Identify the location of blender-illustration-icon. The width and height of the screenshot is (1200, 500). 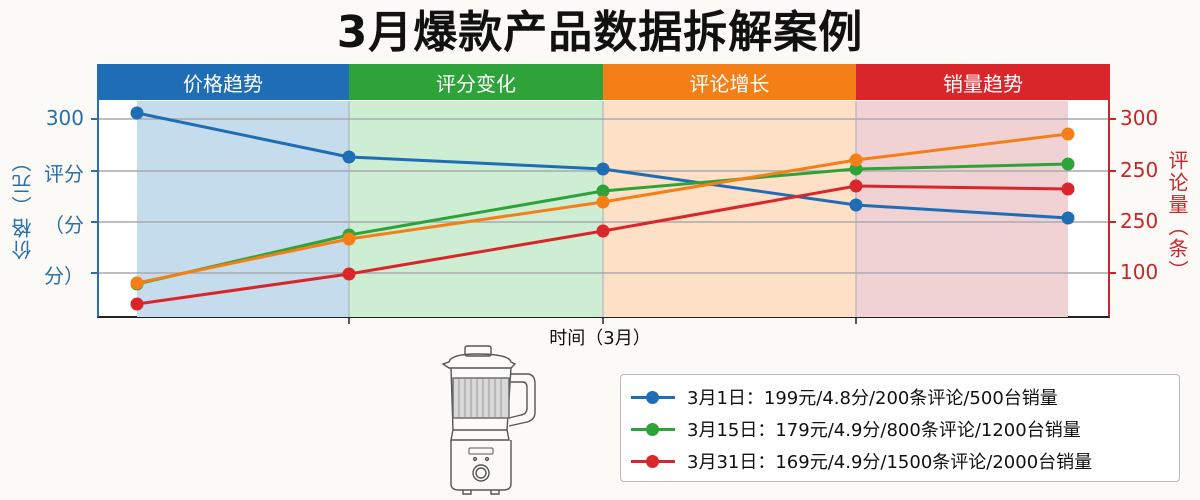
(488, 420).